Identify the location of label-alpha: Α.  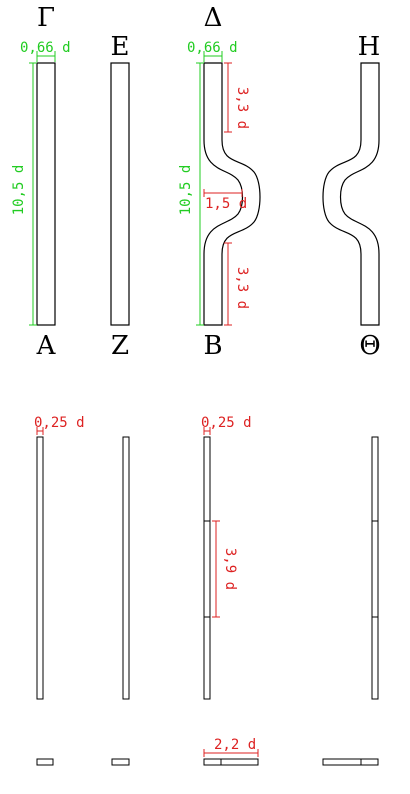
(46, 346).